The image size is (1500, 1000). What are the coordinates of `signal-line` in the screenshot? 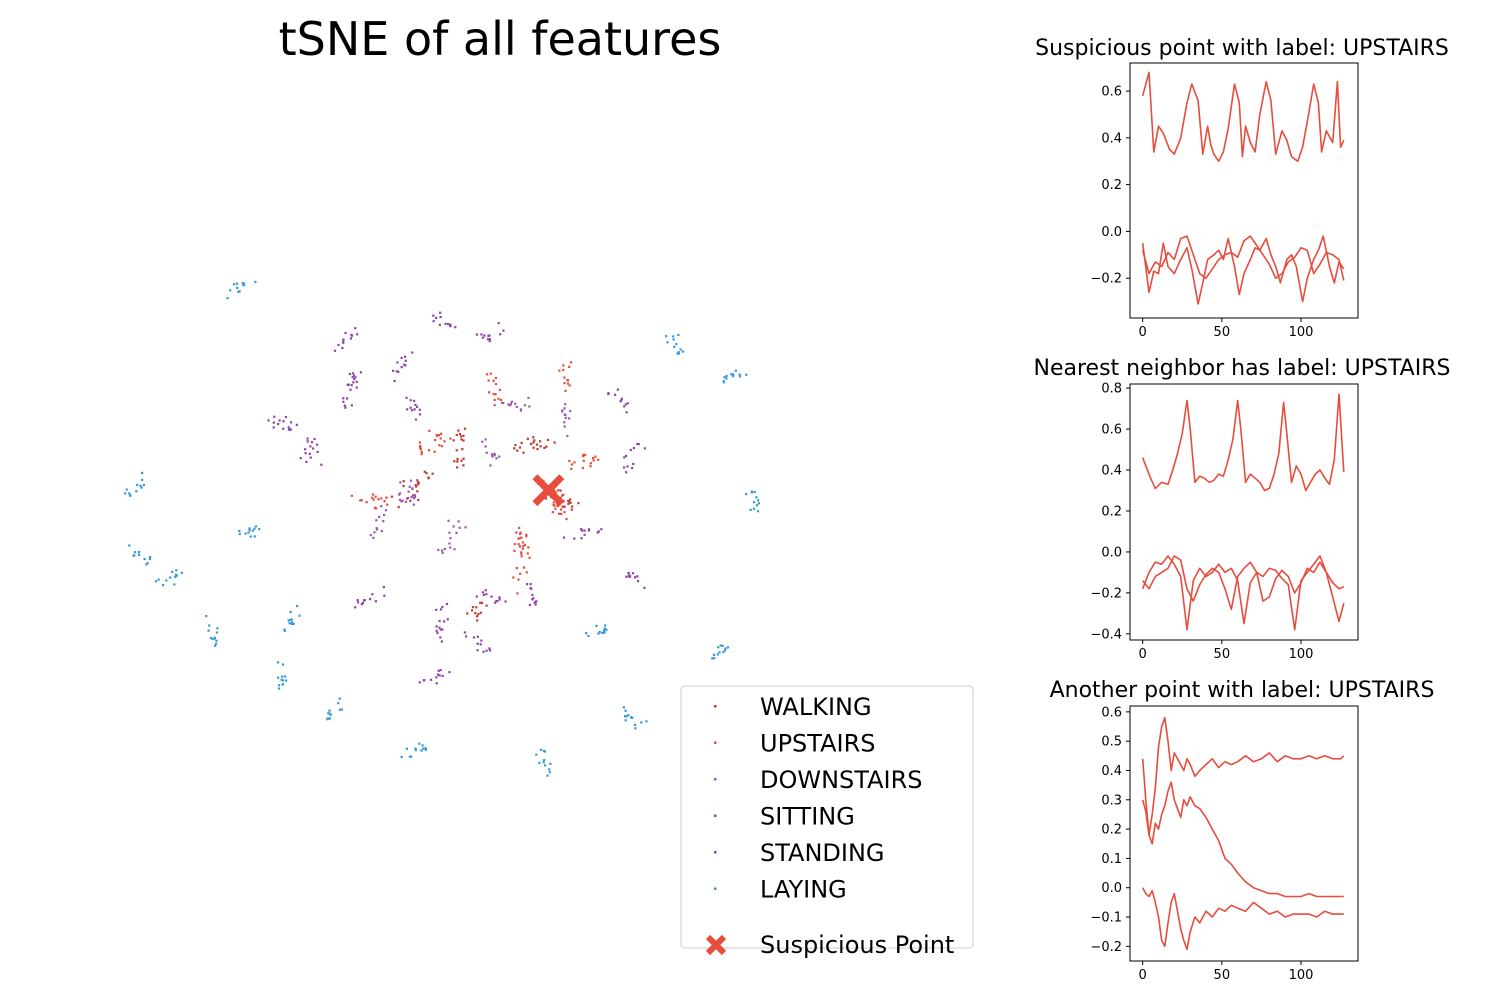 It's located at (1243, 593).